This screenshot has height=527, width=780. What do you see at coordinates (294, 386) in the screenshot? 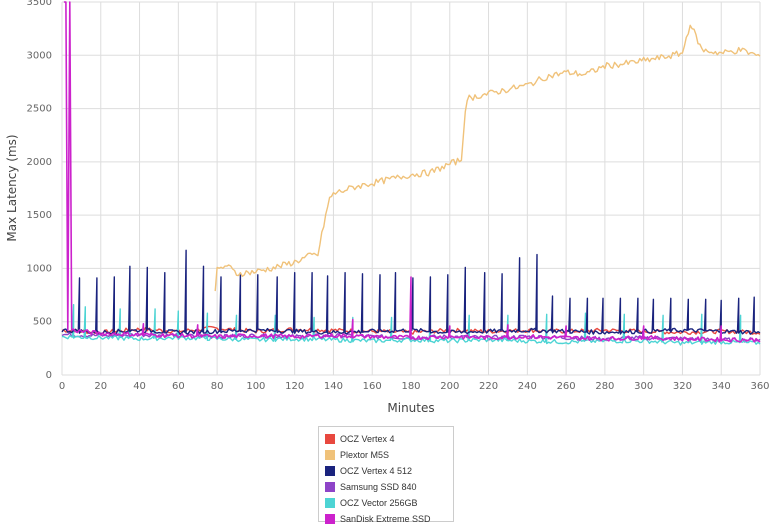
I see `x-tick-label: 120` at bounding box center [294, 386].